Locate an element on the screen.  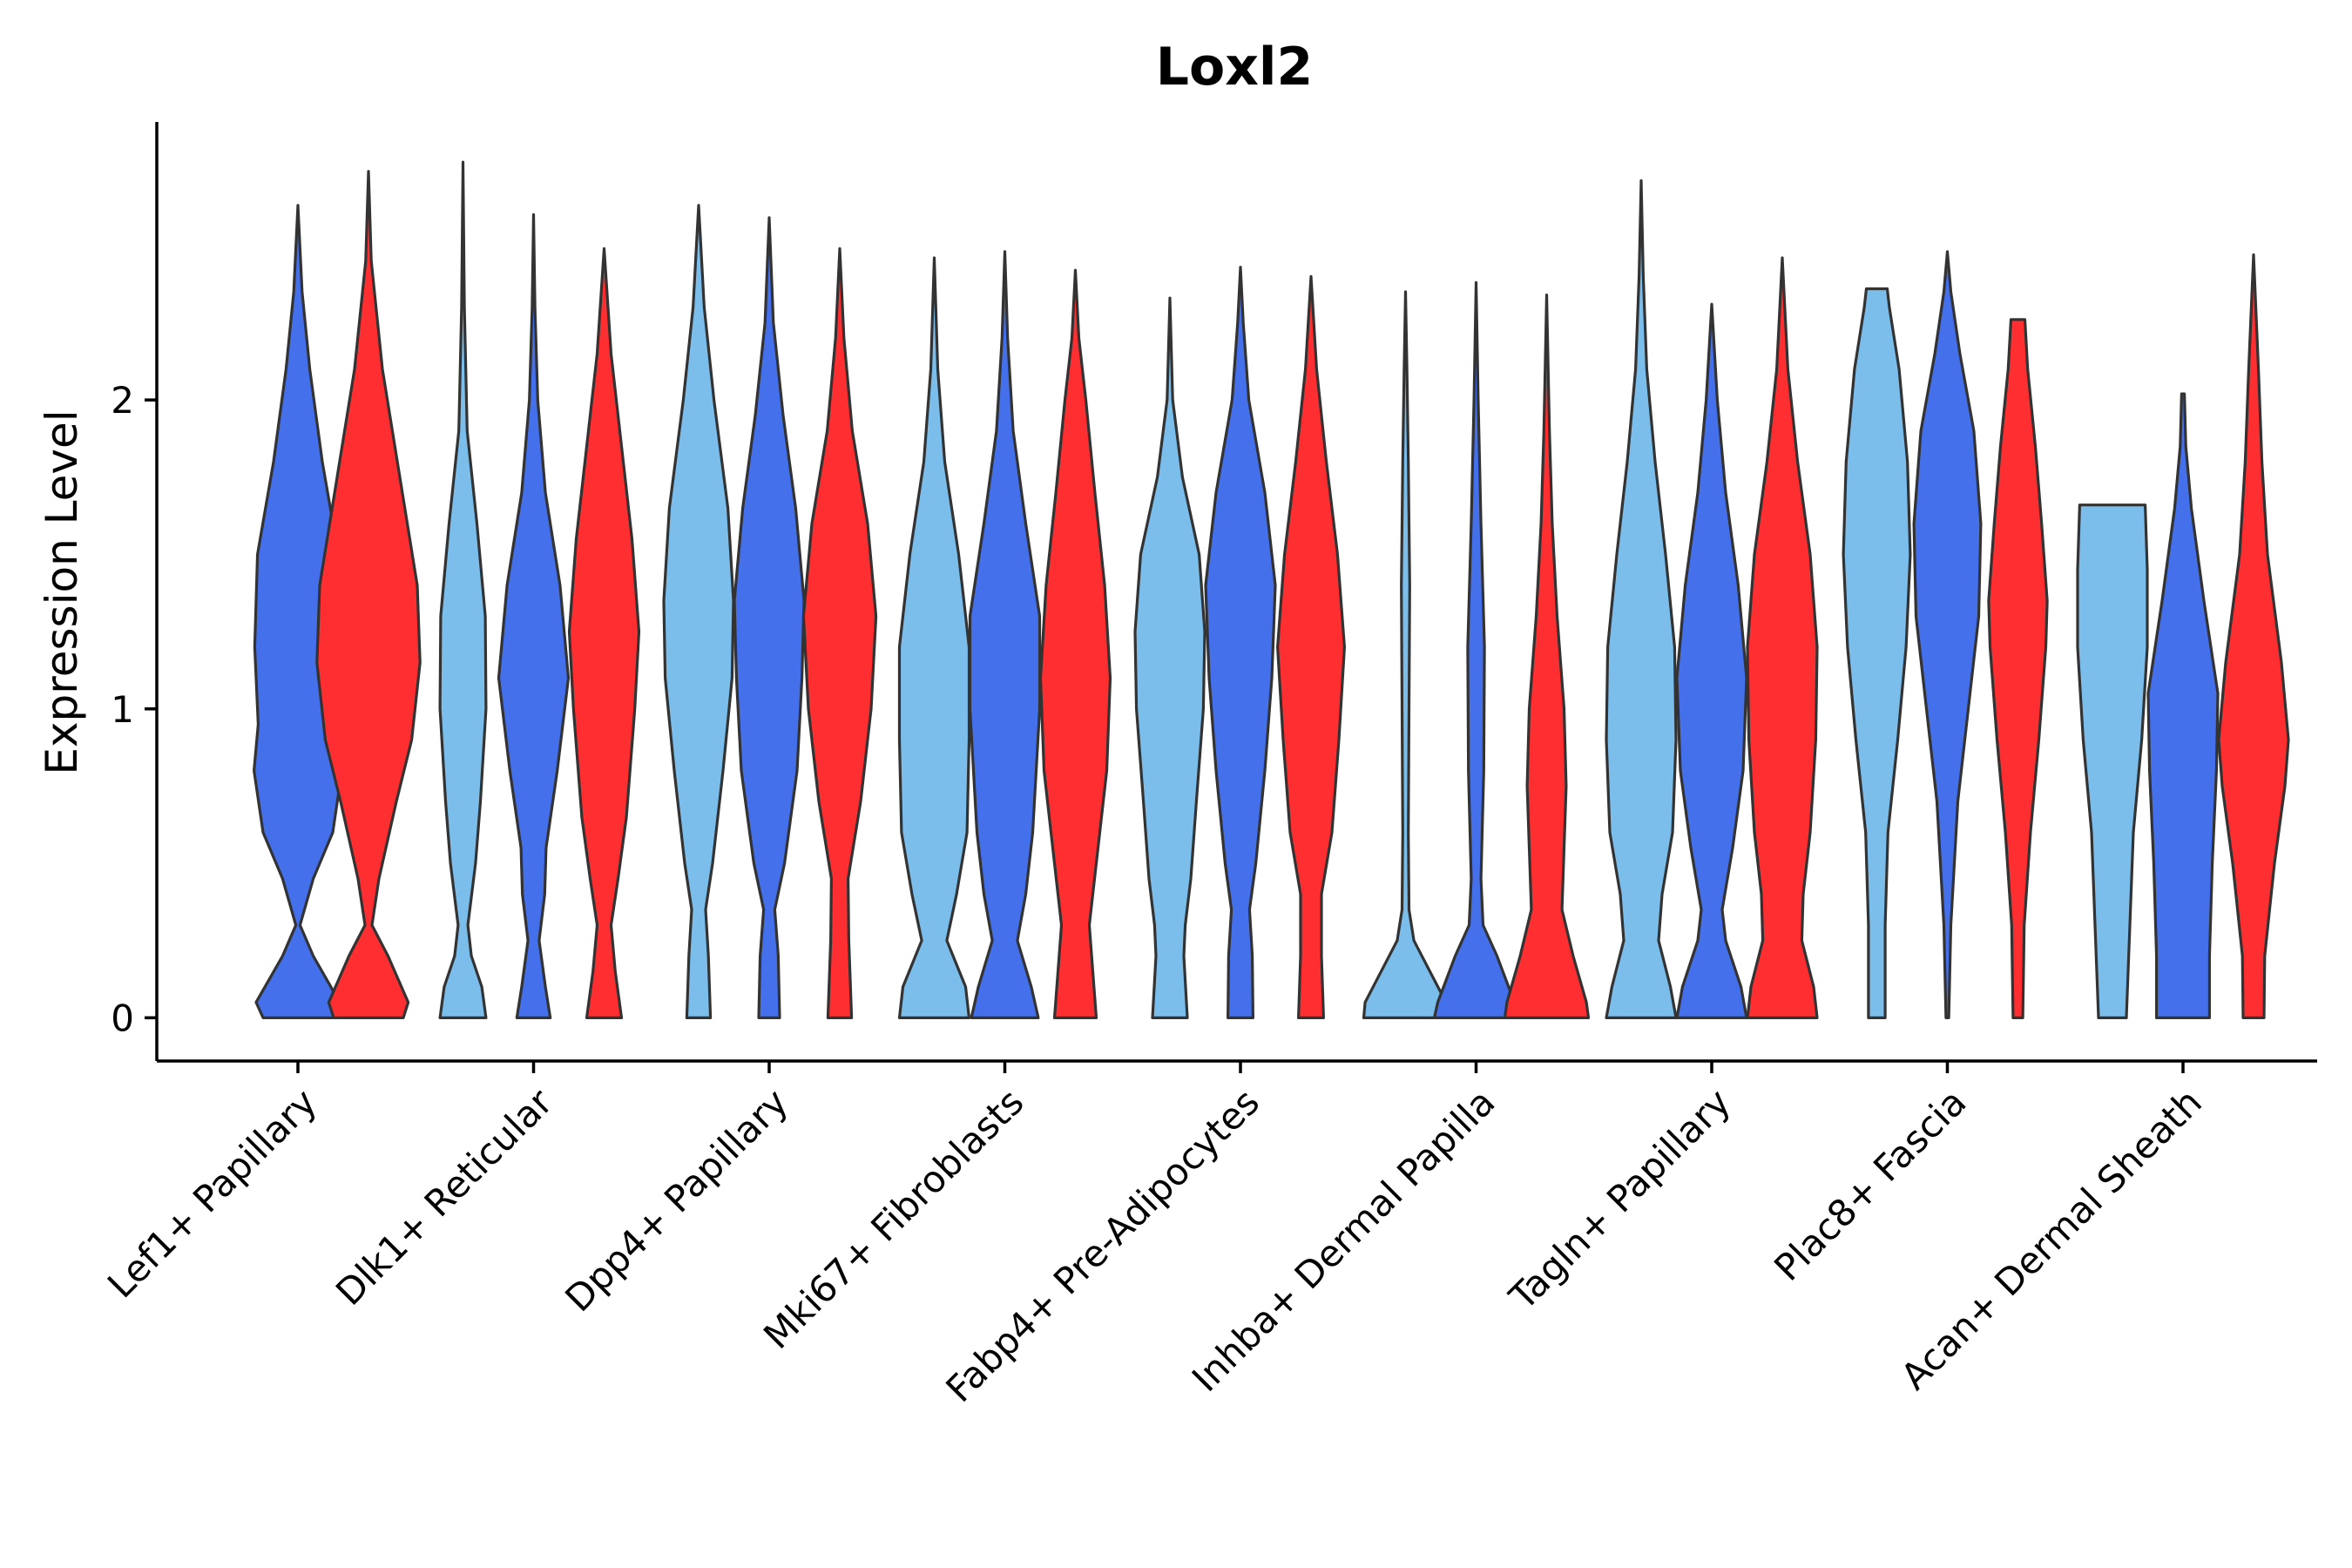
y-tick-label: 1 is located at coordinates (122, 709).